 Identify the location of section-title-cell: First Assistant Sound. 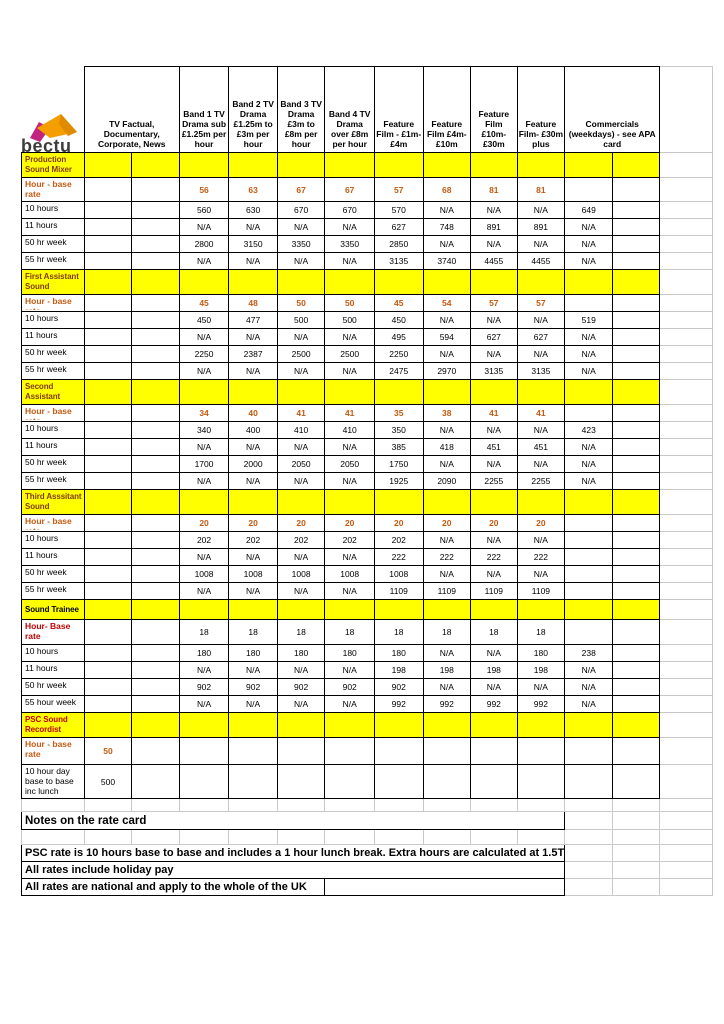
(53, 282).